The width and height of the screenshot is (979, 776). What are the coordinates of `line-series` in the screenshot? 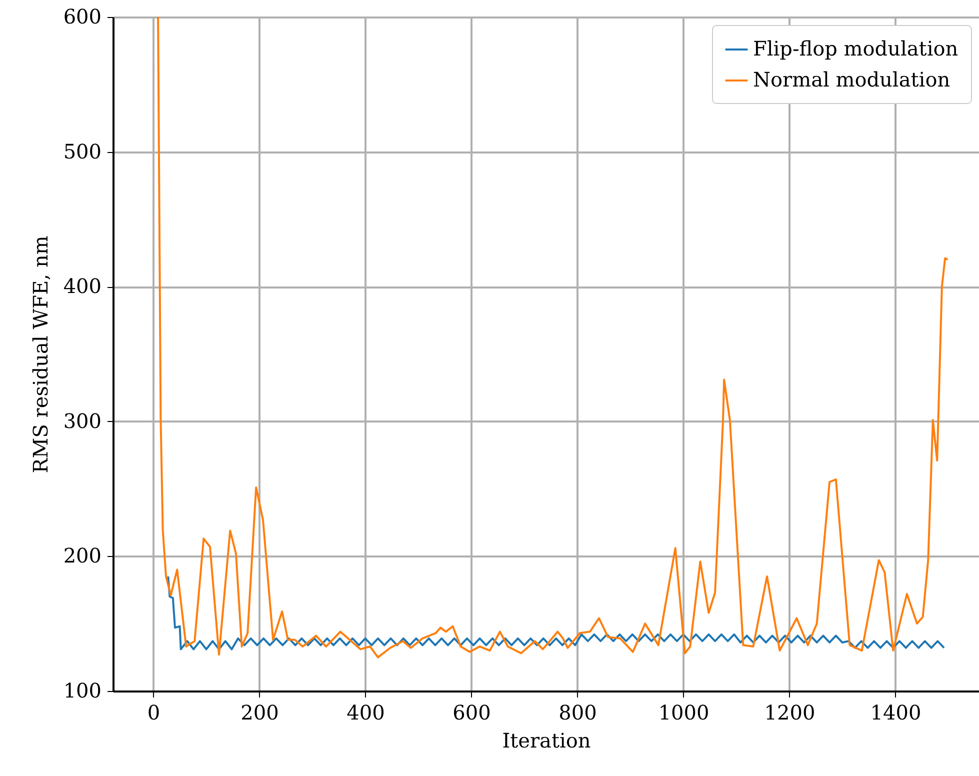 It's located at (556, 612).